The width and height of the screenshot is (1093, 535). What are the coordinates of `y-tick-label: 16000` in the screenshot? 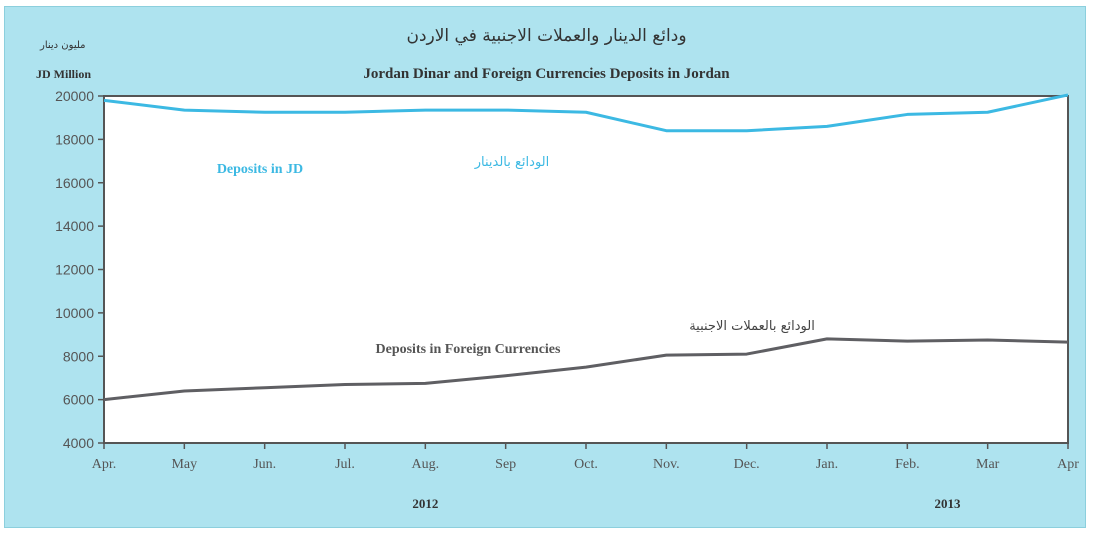 It's located at (74, 183).